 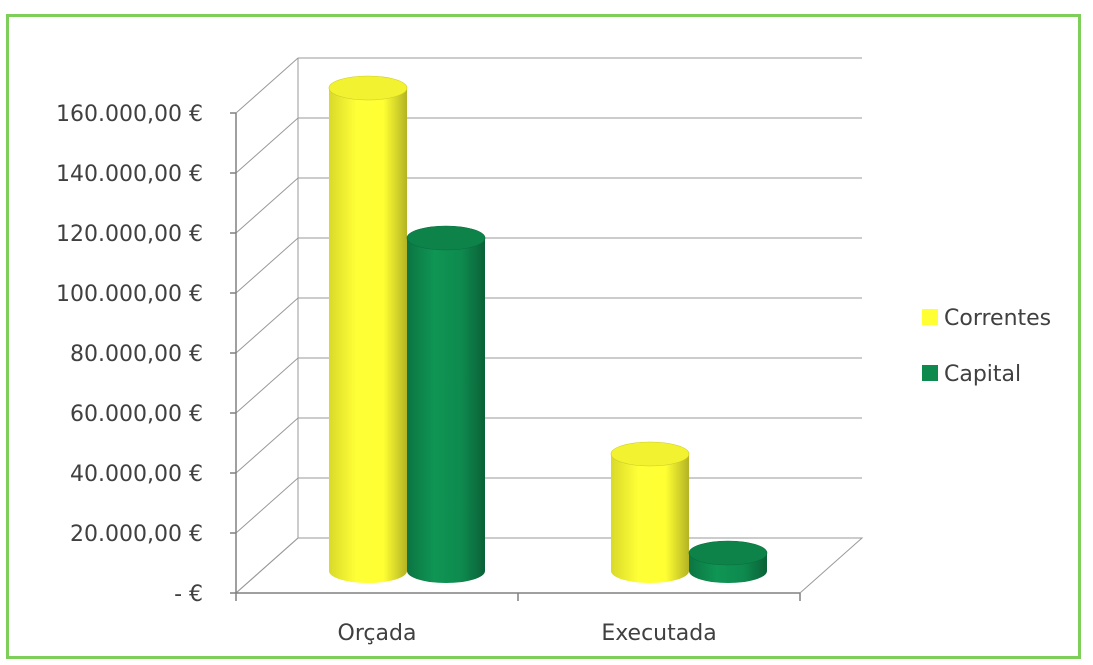 I want to click on legend-label-correntes: Correntes, so click(x=997, y=318).